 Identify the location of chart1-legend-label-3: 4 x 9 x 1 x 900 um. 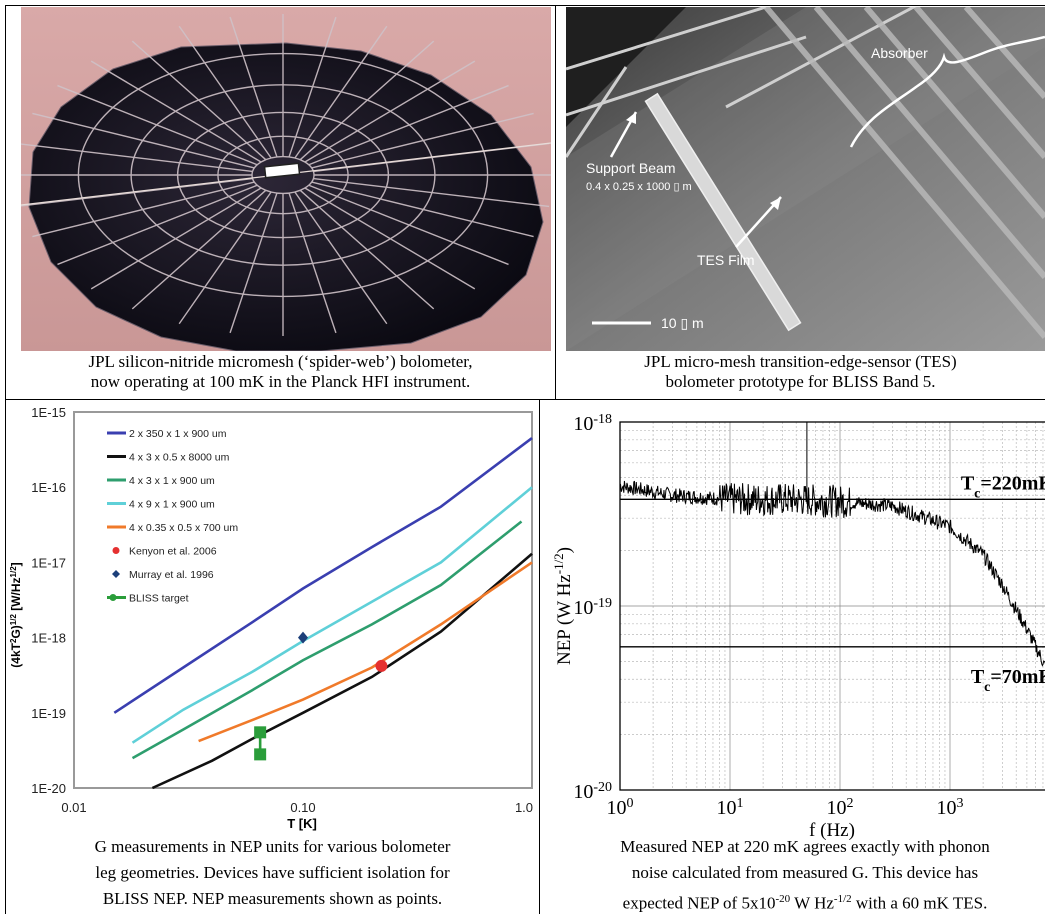
(172, 505).